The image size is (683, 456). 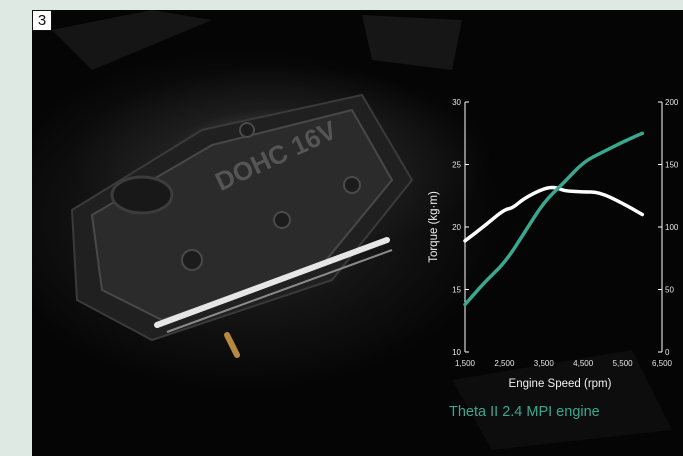 I want to click on left-tick-label: 10, so click(x=456, y=352).